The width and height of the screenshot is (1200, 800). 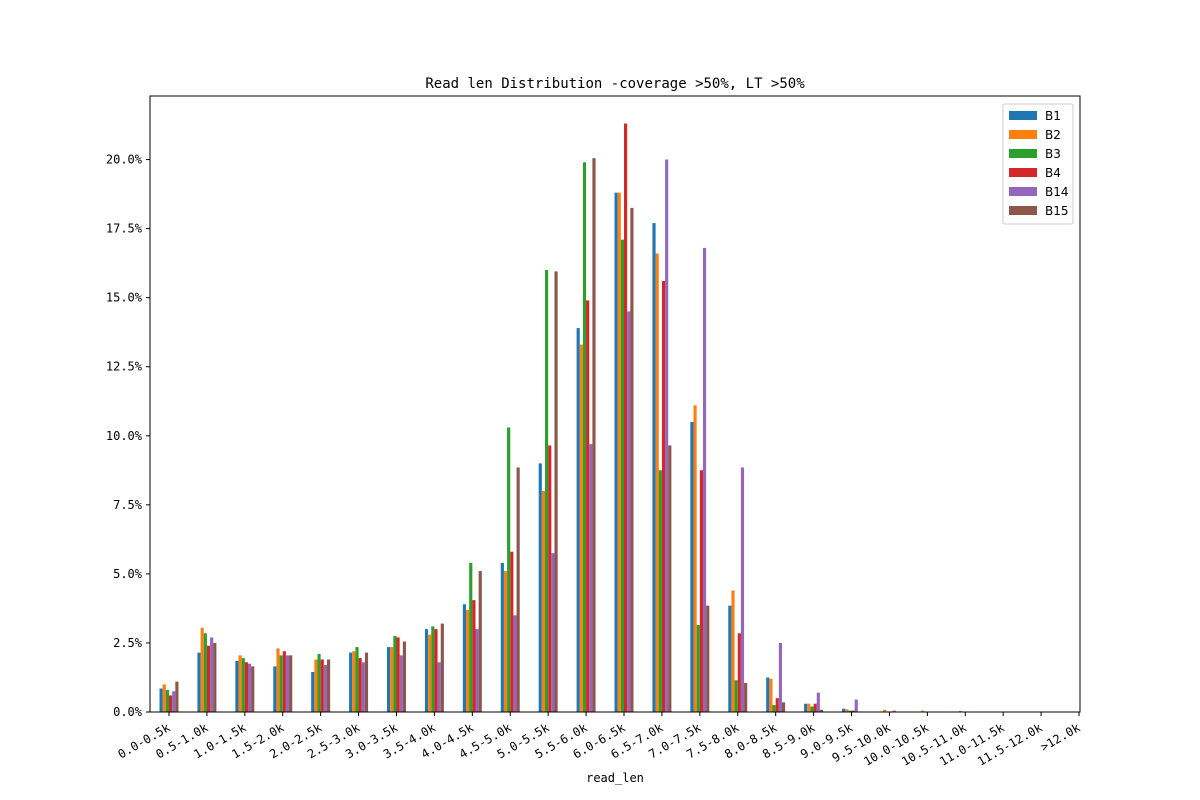 I want to click on bar-B14-3.5-4.0k, so click(x=439, y=687).